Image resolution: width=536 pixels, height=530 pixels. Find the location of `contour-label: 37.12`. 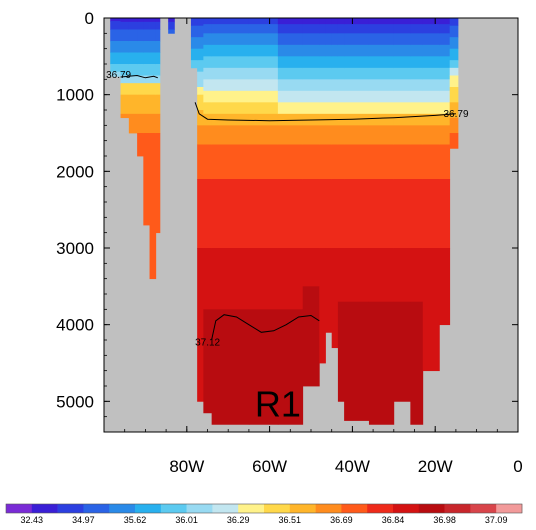

contour-label: 37.12 is located at coordinates (207, 342).